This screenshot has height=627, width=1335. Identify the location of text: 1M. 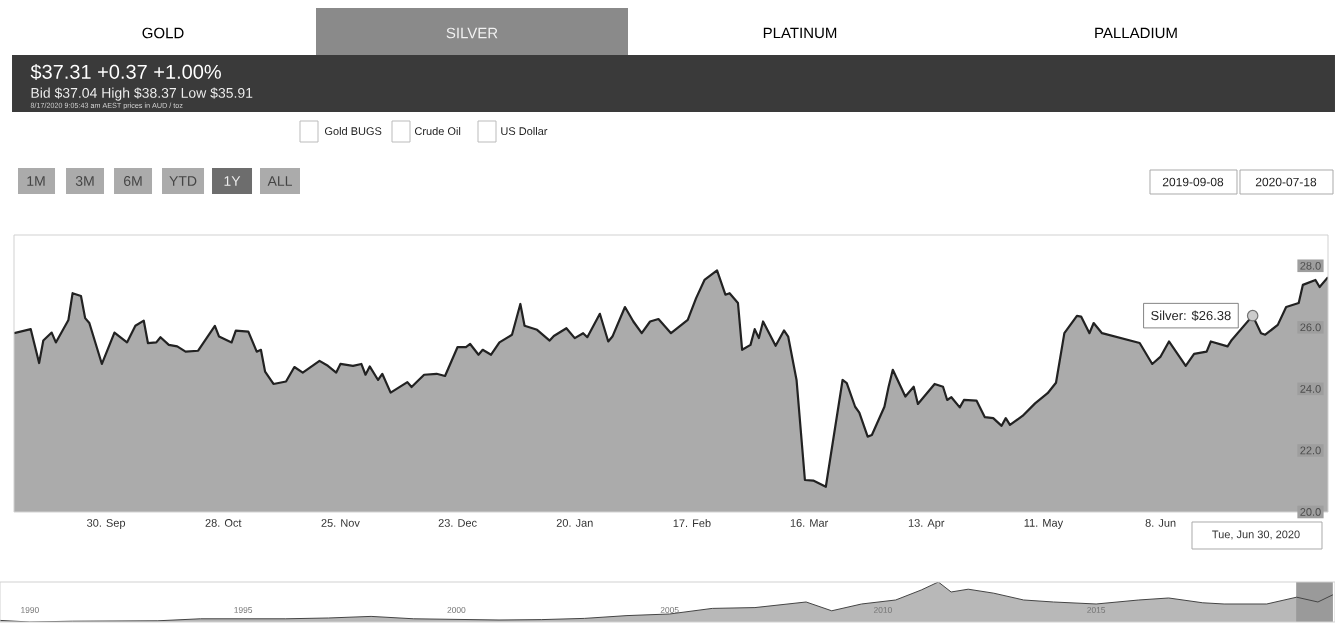
(36, 181).